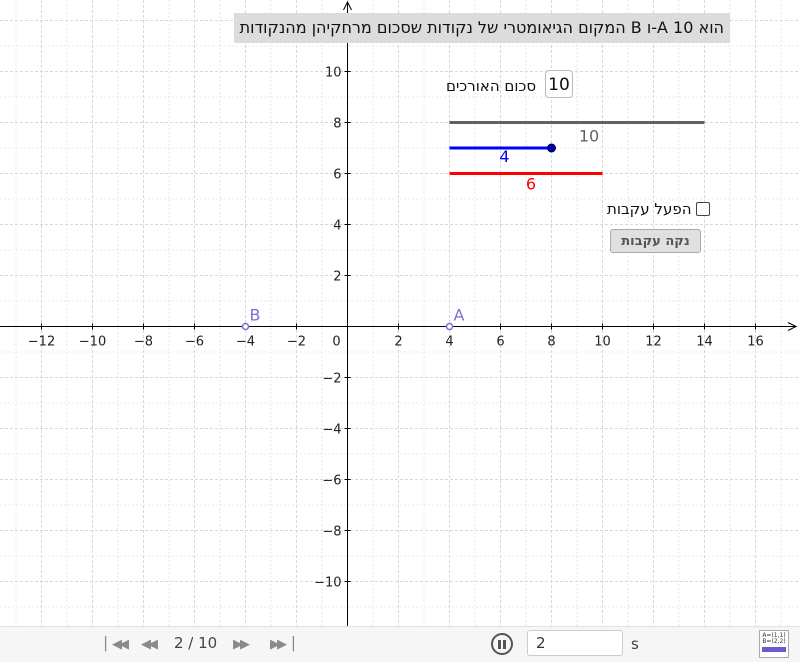  What do you see at coordinates (282, 644) in the screenshot?
I see `last-step-icon: ▶▶▕` at bounding box center [282, 644].